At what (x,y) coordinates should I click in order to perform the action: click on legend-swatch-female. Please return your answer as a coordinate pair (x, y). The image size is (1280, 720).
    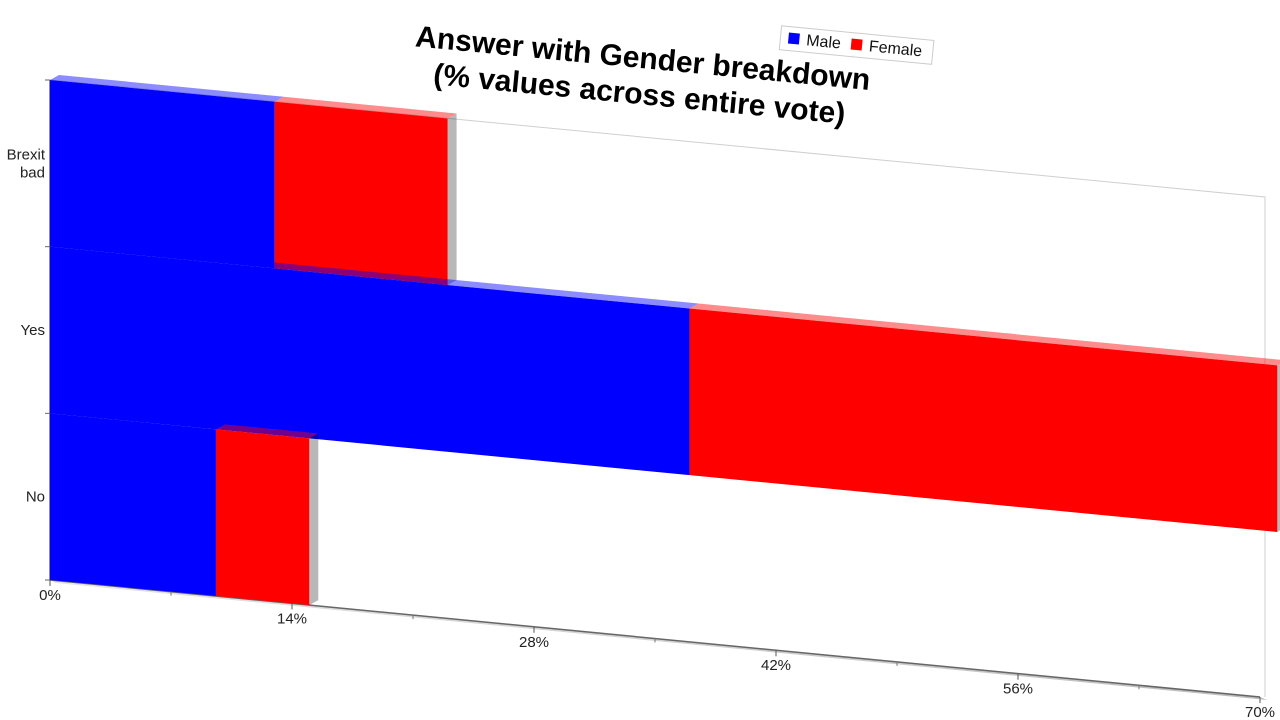
    Looking at the image, I should click on (856, 44).